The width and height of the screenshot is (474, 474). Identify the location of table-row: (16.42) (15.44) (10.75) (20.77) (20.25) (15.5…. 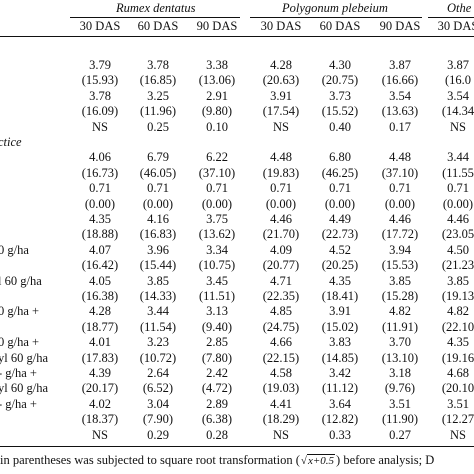
(237, 265).